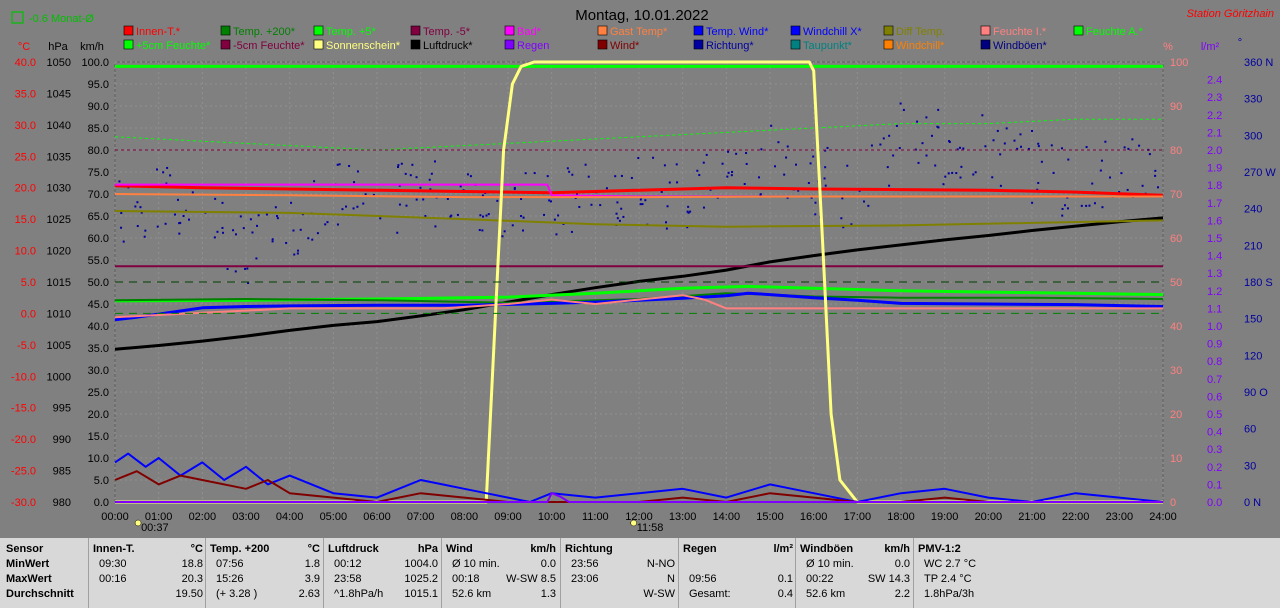  What do you see at coordinates (59, 189) in the screenshot?
I see `pressure-tick-label: 1030` at bounding box center [59, 189].